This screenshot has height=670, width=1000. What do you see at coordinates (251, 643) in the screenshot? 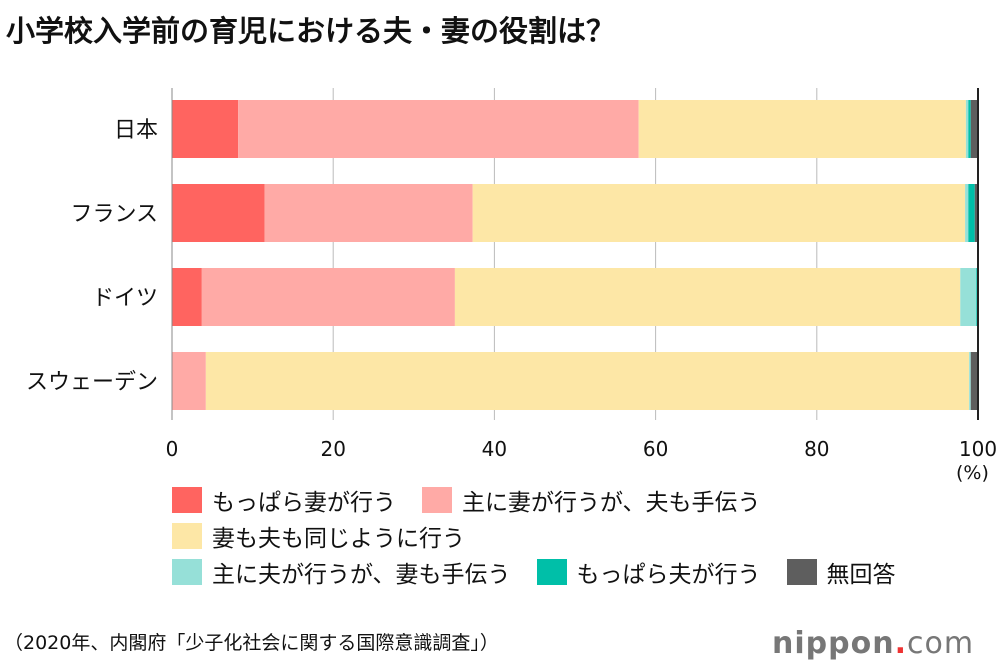
I see `source-note: （2020年、内閣府「少子化社会に関する国際意識調査」）` at bounding box center [251, 643].